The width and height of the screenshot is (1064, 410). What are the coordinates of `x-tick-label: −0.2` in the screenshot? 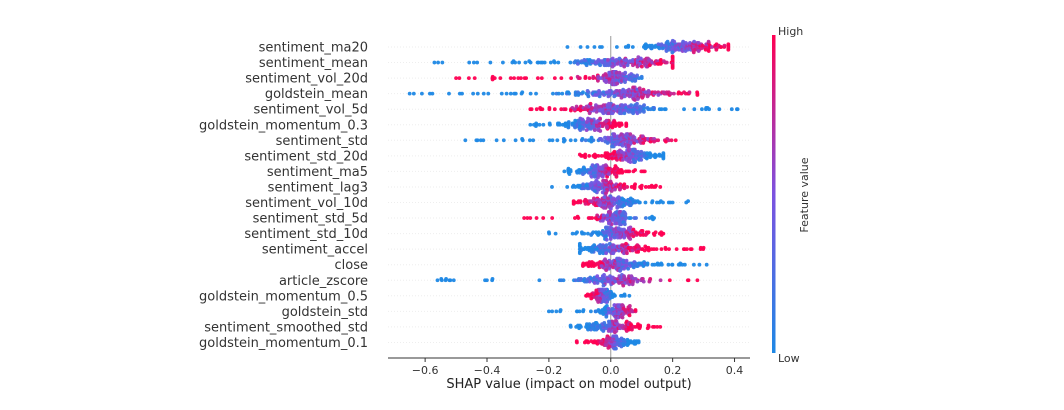 It's located at (549, 370).